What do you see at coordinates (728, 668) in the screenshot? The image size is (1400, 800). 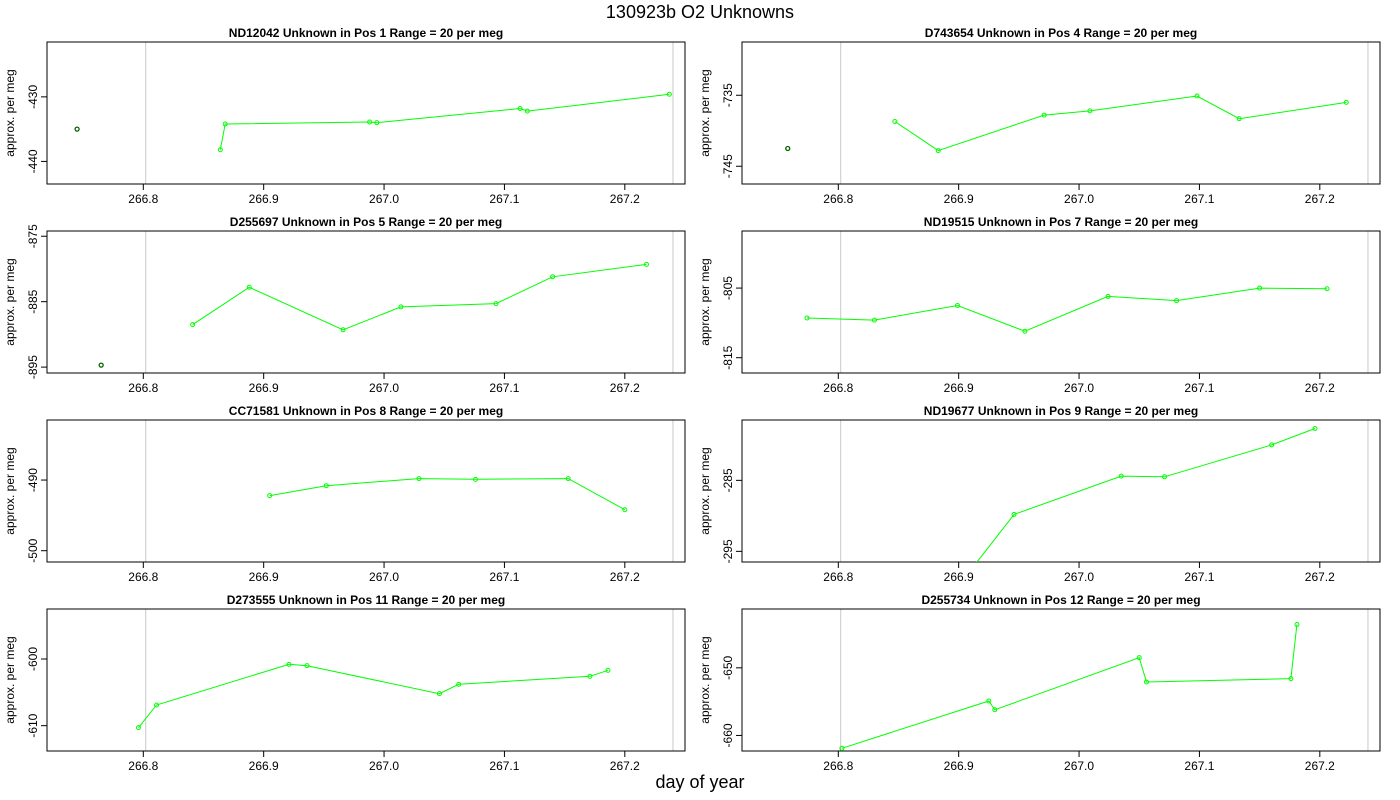 I see `y-tick-label: -650` at bounding box center [728, 668].